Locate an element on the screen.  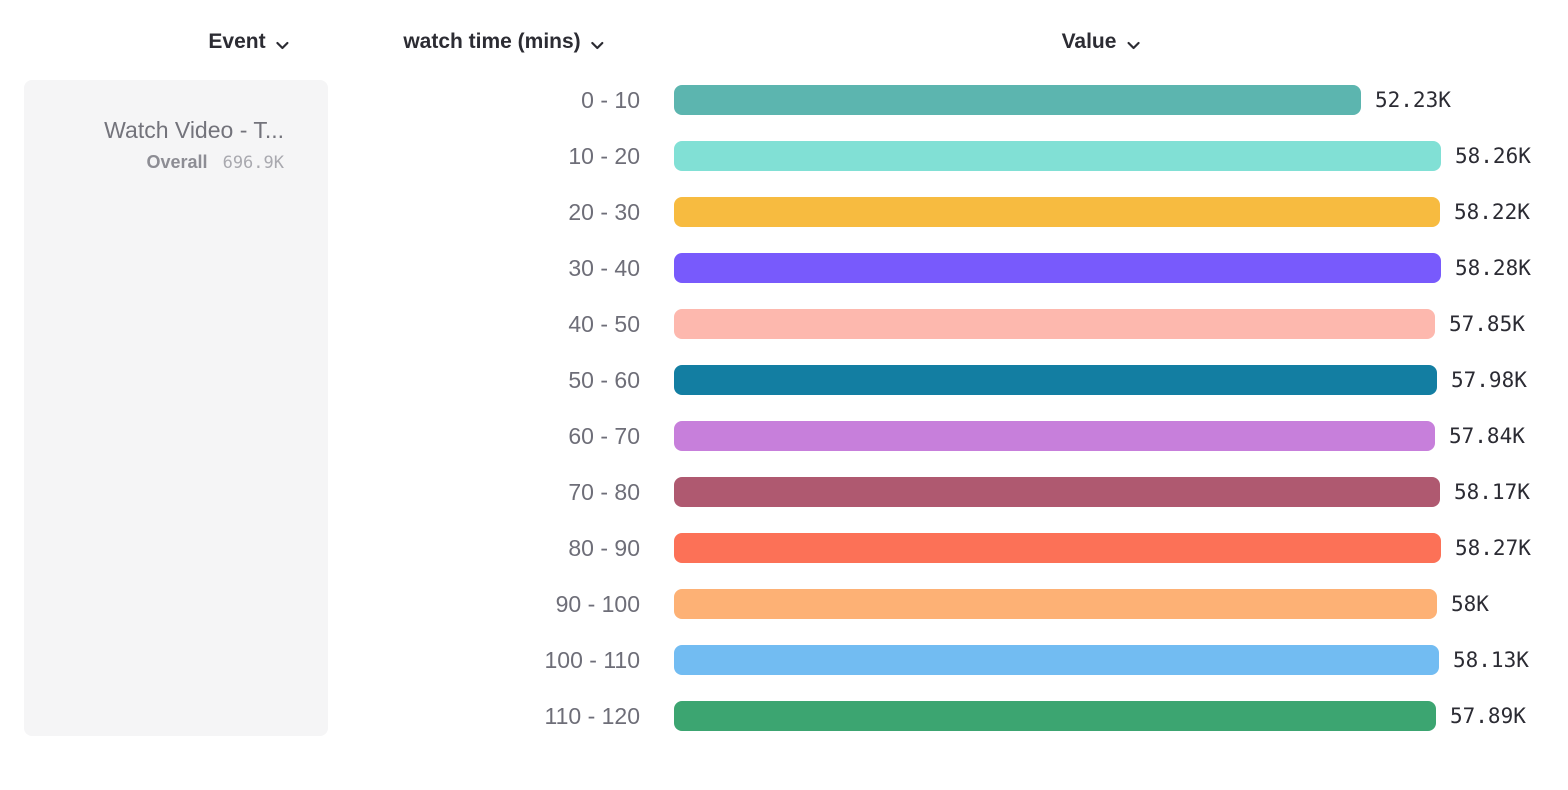
bar-row: 0 - 10 52.23K is located at coordinates (784, 100).